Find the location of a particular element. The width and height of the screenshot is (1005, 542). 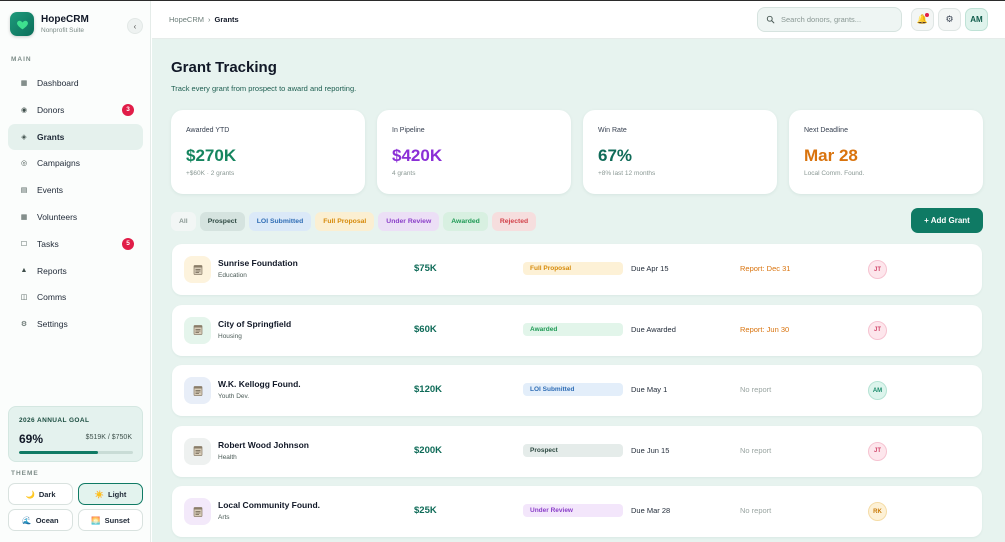

theme-label: Light is located at coordinates (117, 494).